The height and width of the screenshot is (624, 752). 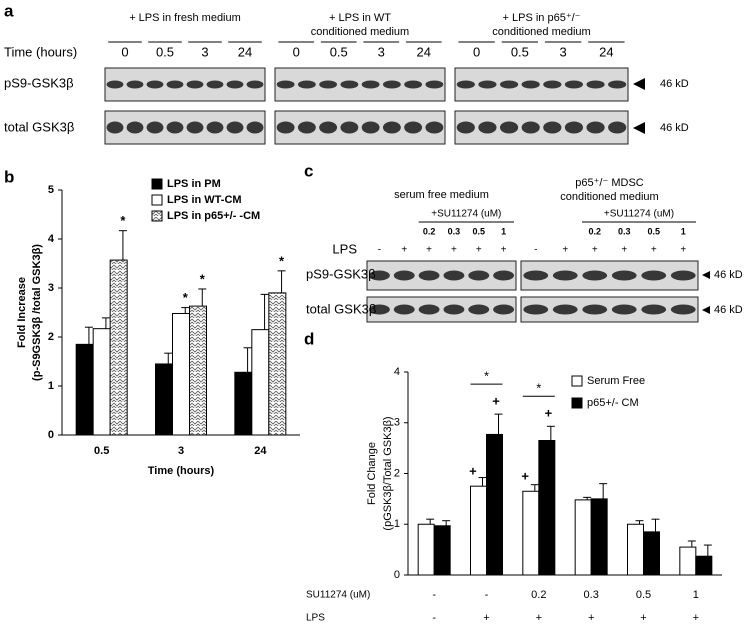 I want to click on y-tick-label: 1, so click(x=51, y=386).